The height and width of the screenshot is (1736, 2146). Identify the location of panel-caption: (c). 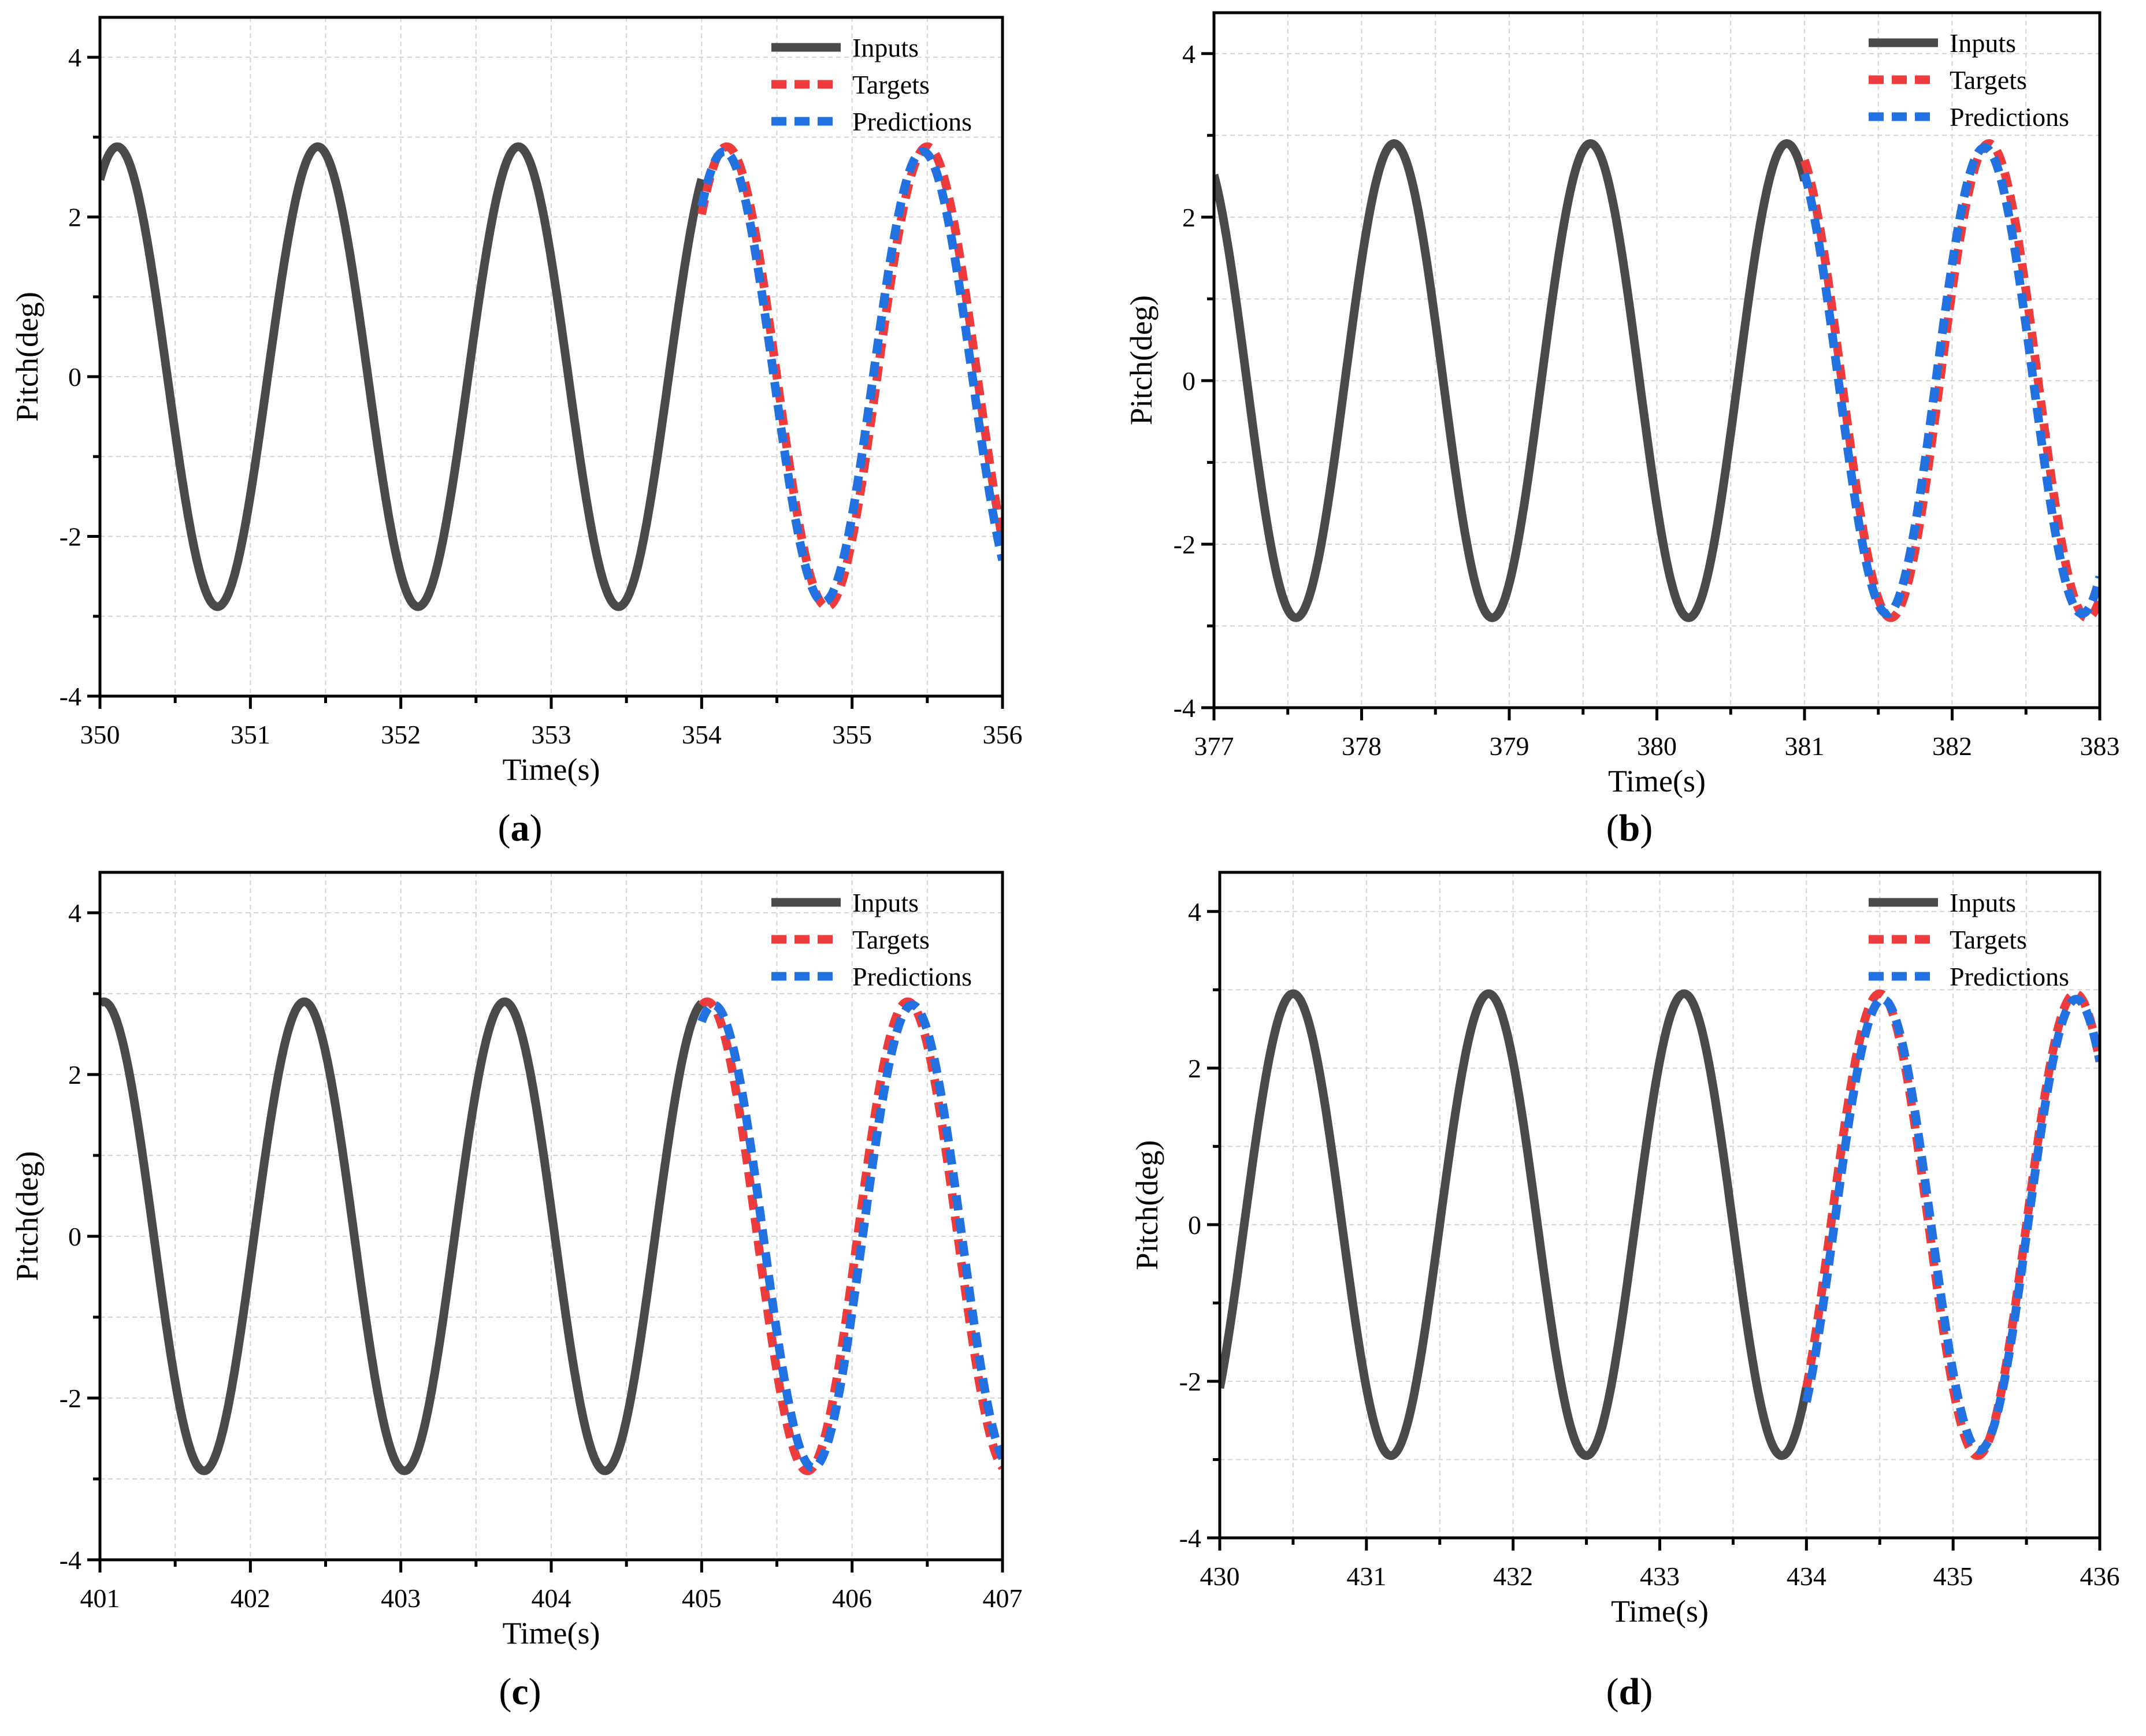
(520, 1692).